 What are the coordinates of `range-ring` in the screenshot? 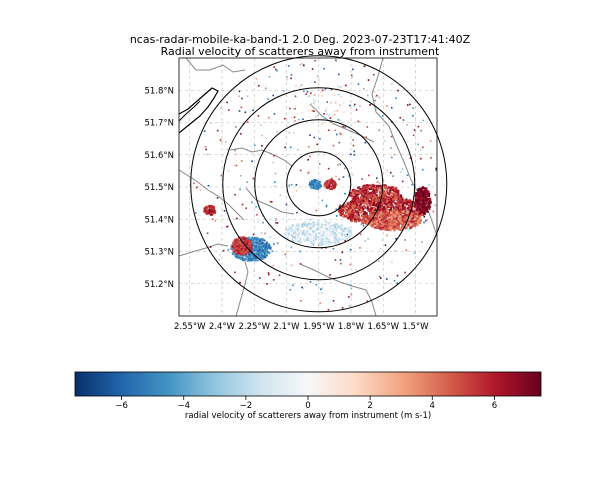 It's located at (319, 184).